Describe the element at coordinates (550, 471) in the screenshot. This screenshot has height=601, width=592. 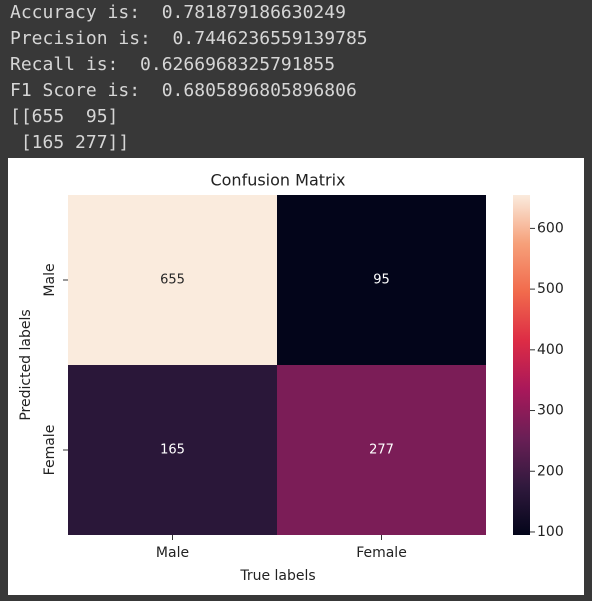
I see `colorbar-tick-label: 200` at that location.